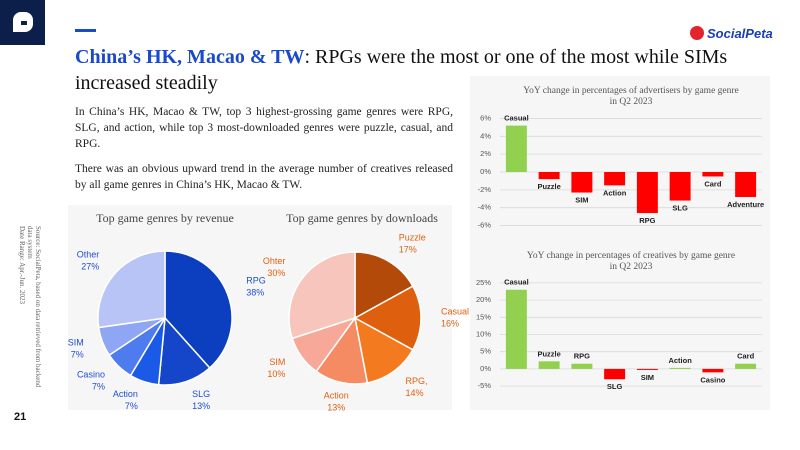 Image resolution: width=800 pixels, height=450 pixels. What do you see at coordinates (485, 225) in the screenshot?
I see `y-tick-label: -6%` at bounding box center [485, 225].